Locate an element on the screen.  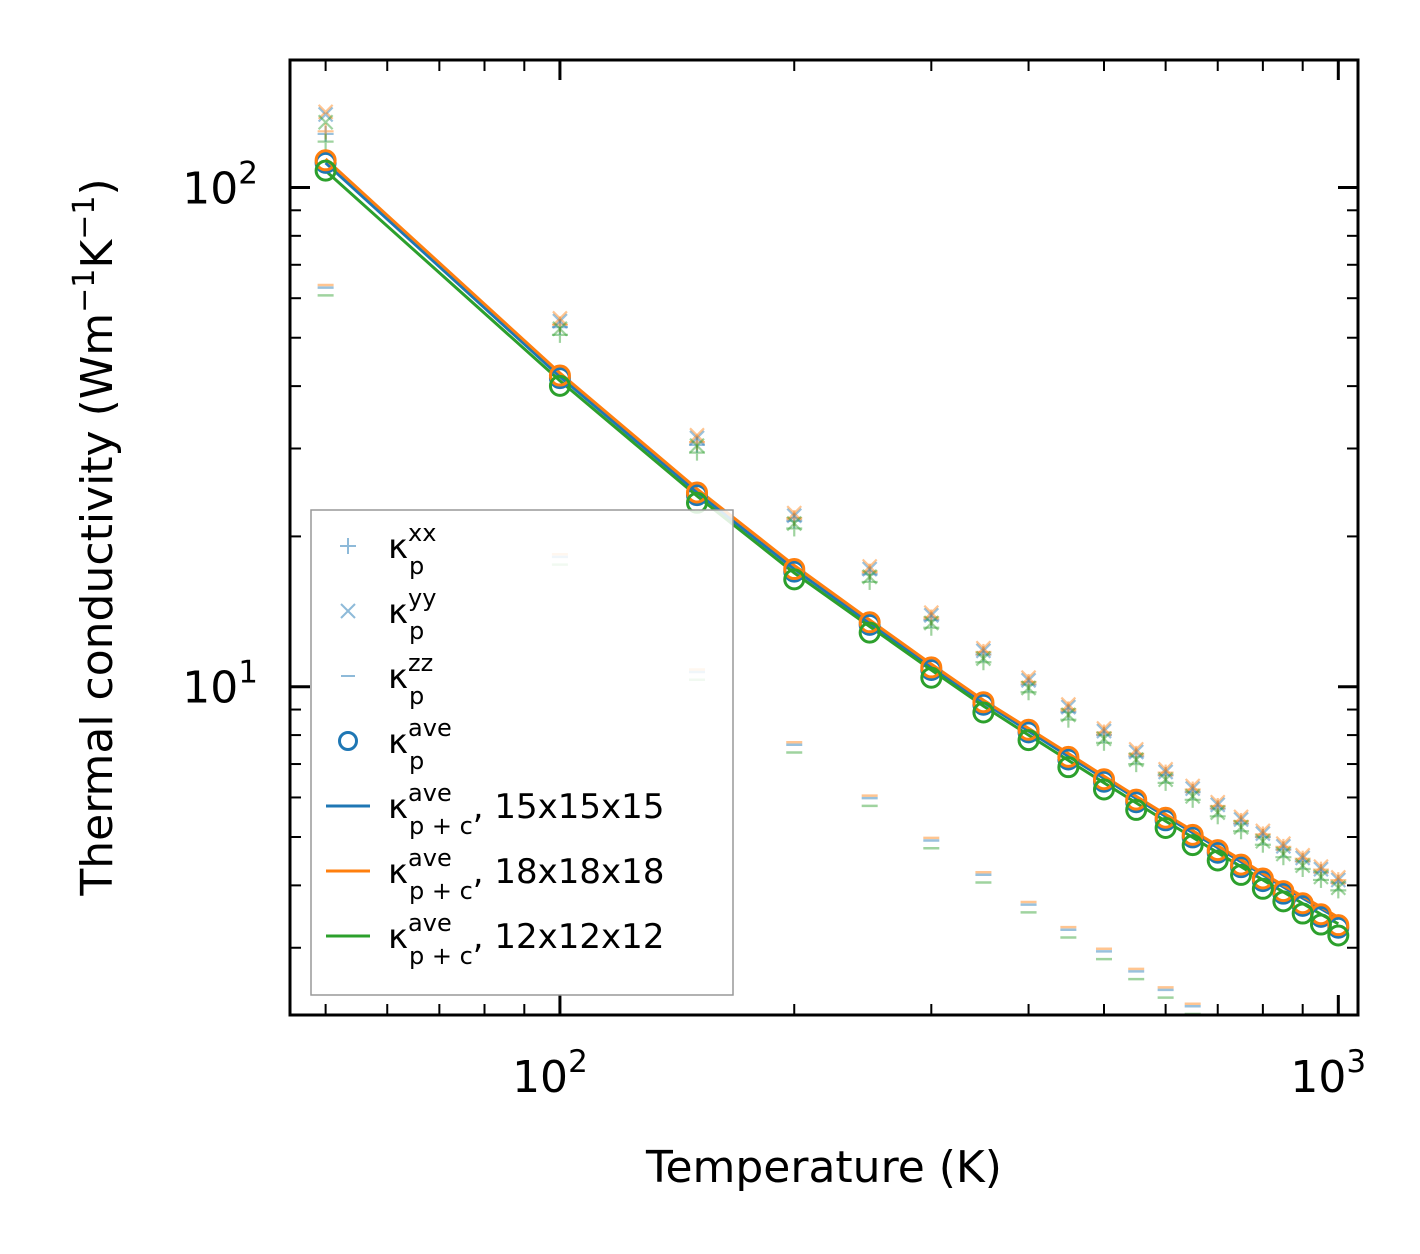
legend-entry: κyy p is located at coordinates (388, 614).